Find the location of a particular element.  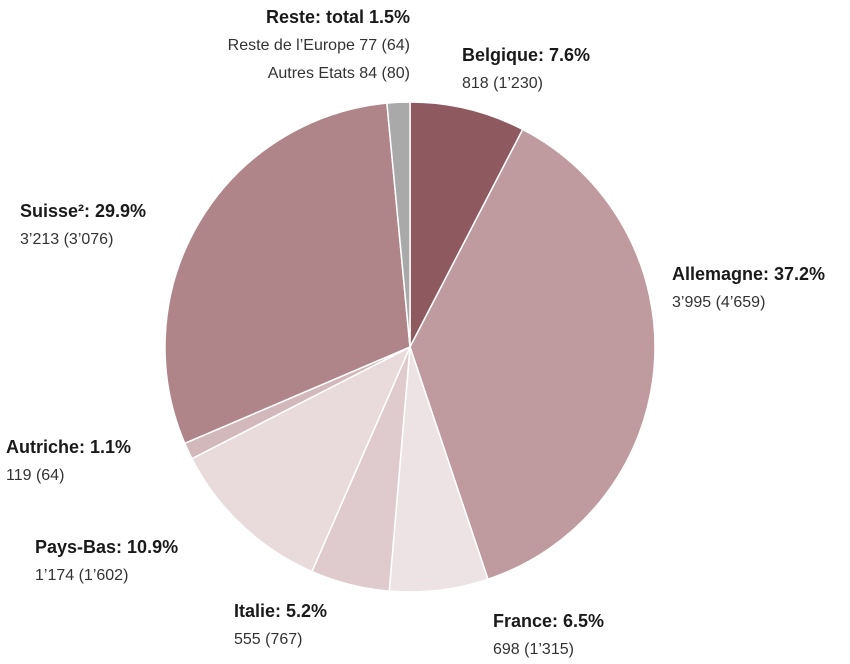

slice-detail: 119 (64) is located at coordinates (35, 475).